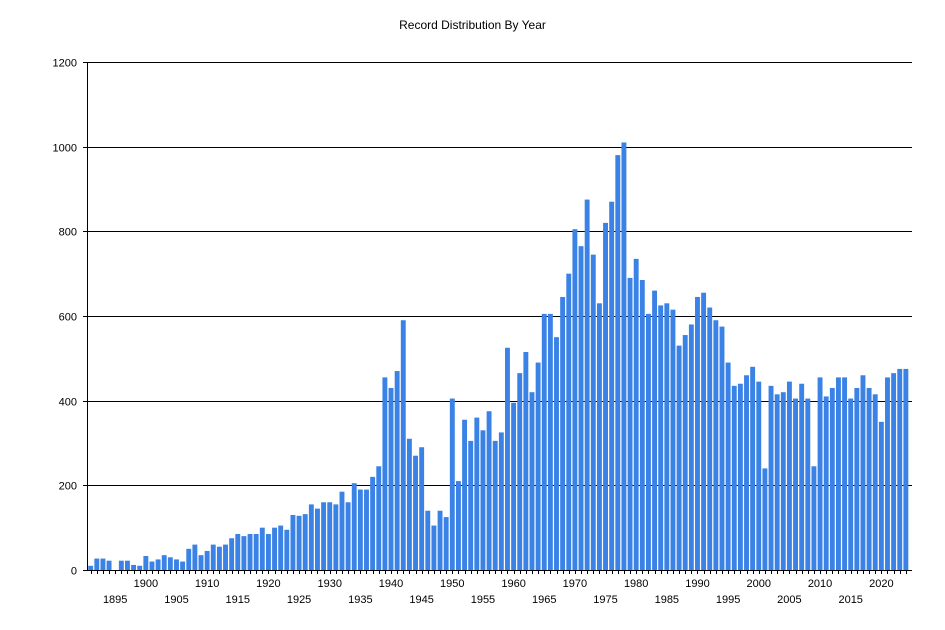  I want to click on bar-1974, so click(599, 436).